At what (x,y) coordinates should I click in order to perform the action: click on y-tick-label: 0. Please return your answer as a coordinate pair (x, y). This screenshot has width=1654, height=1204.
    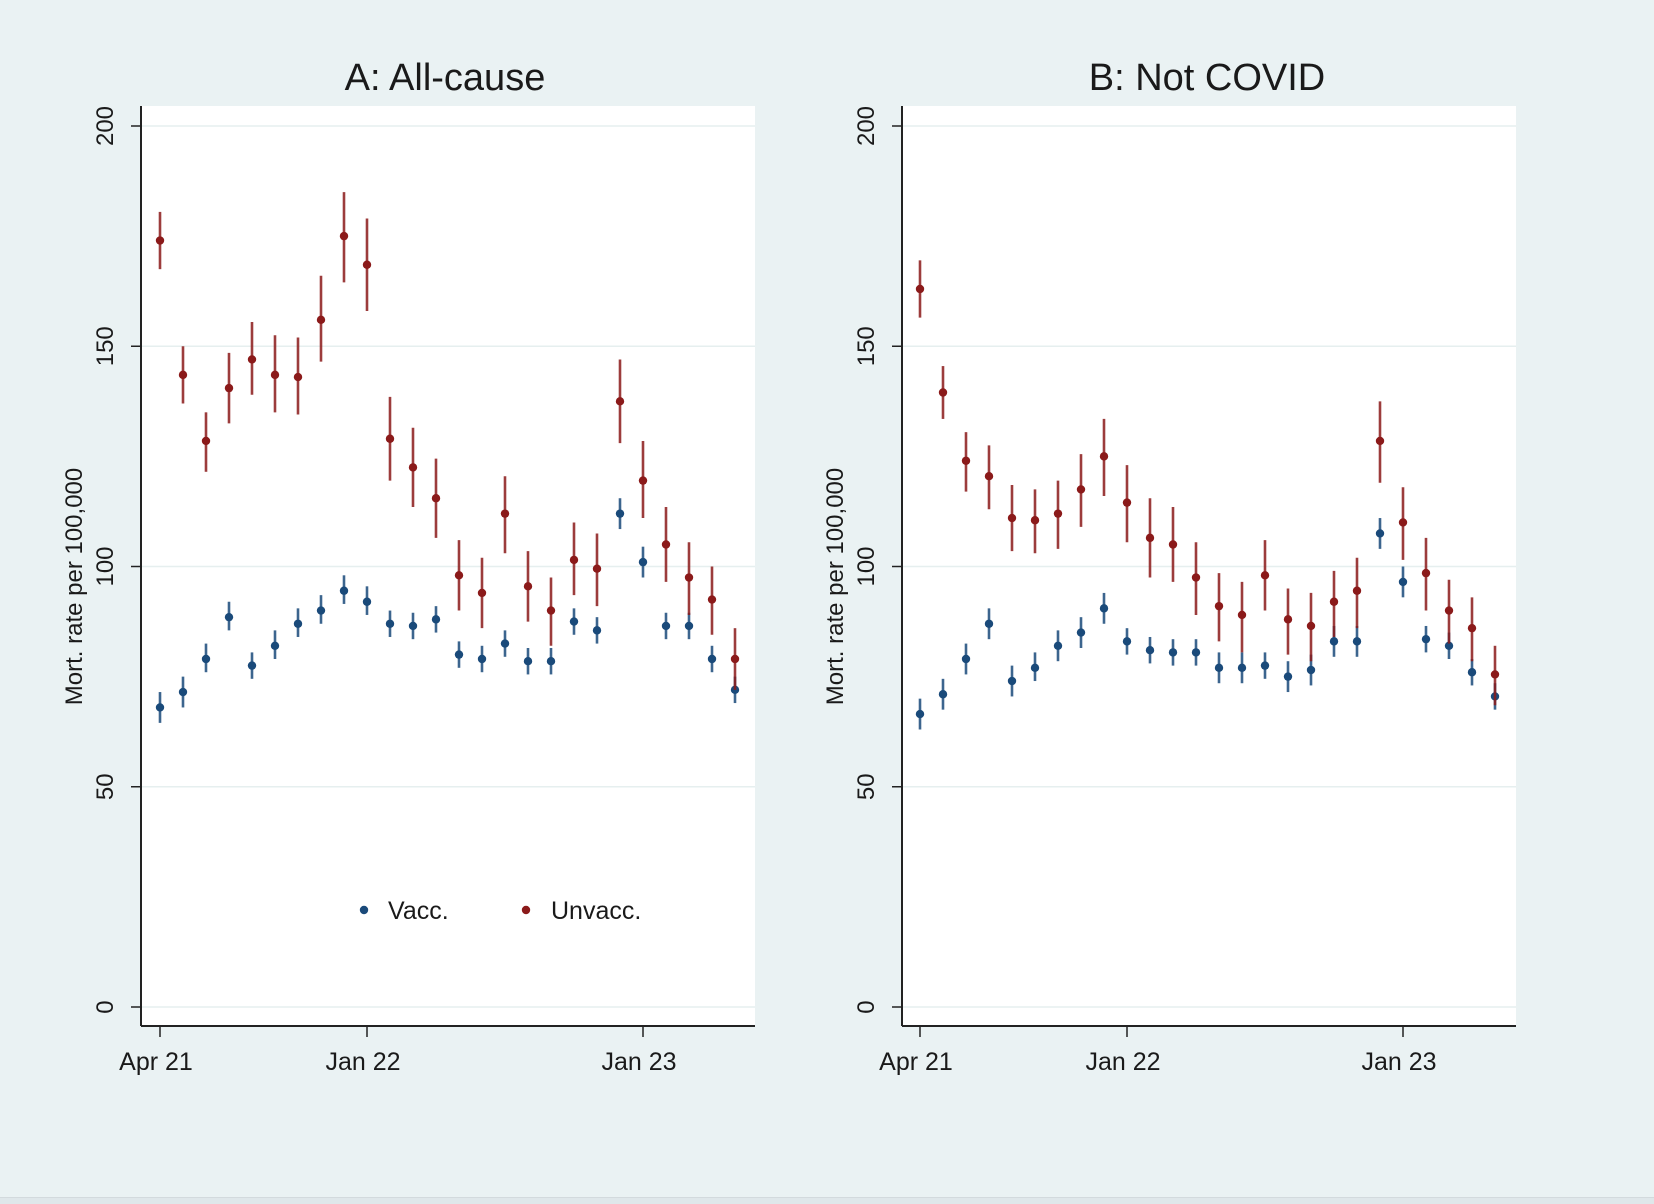
    Looking at the image, I should click on (866, 1006).